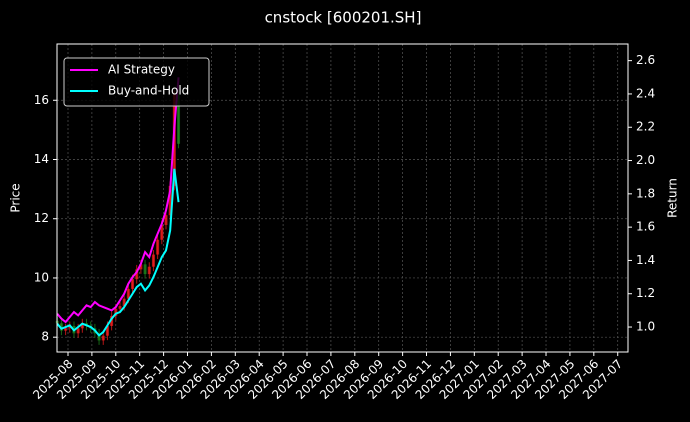 The height and width of the screenshot is (422, 690). What do you see at coordinates (141, 70) in the screenshot?
I see `legend-label: AI Strategy` at bounding box center [141, 70].